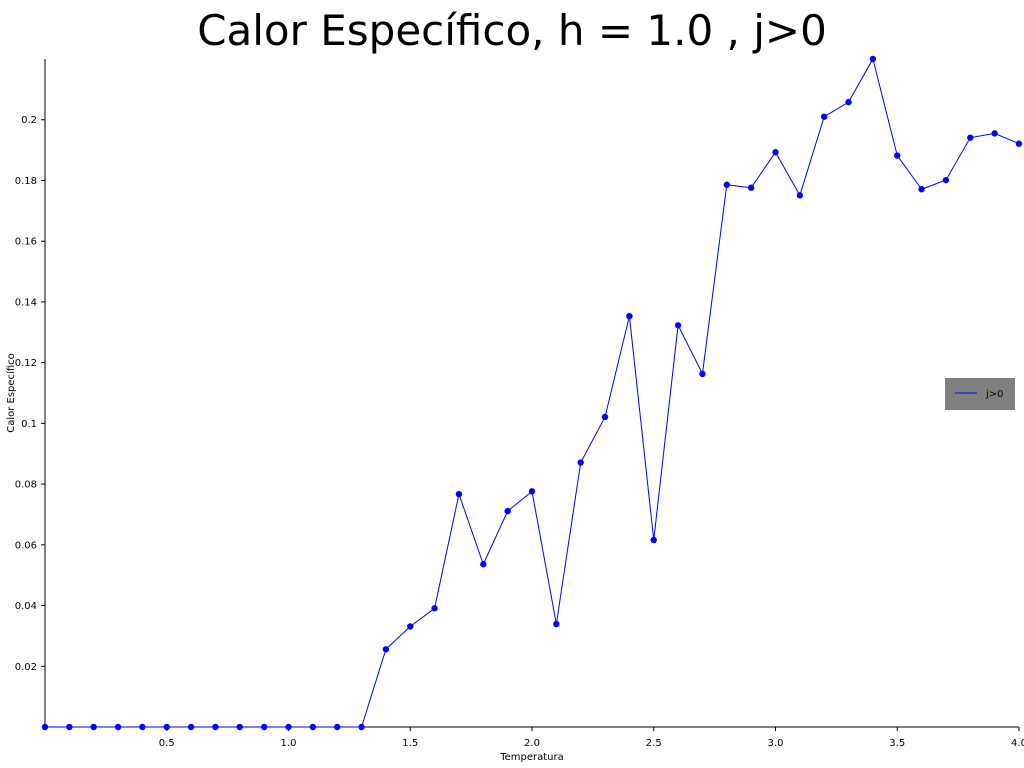 This screenshot has width=1024, height=768. I want to click on x-tick-label: 3.5, so click(897, 743).